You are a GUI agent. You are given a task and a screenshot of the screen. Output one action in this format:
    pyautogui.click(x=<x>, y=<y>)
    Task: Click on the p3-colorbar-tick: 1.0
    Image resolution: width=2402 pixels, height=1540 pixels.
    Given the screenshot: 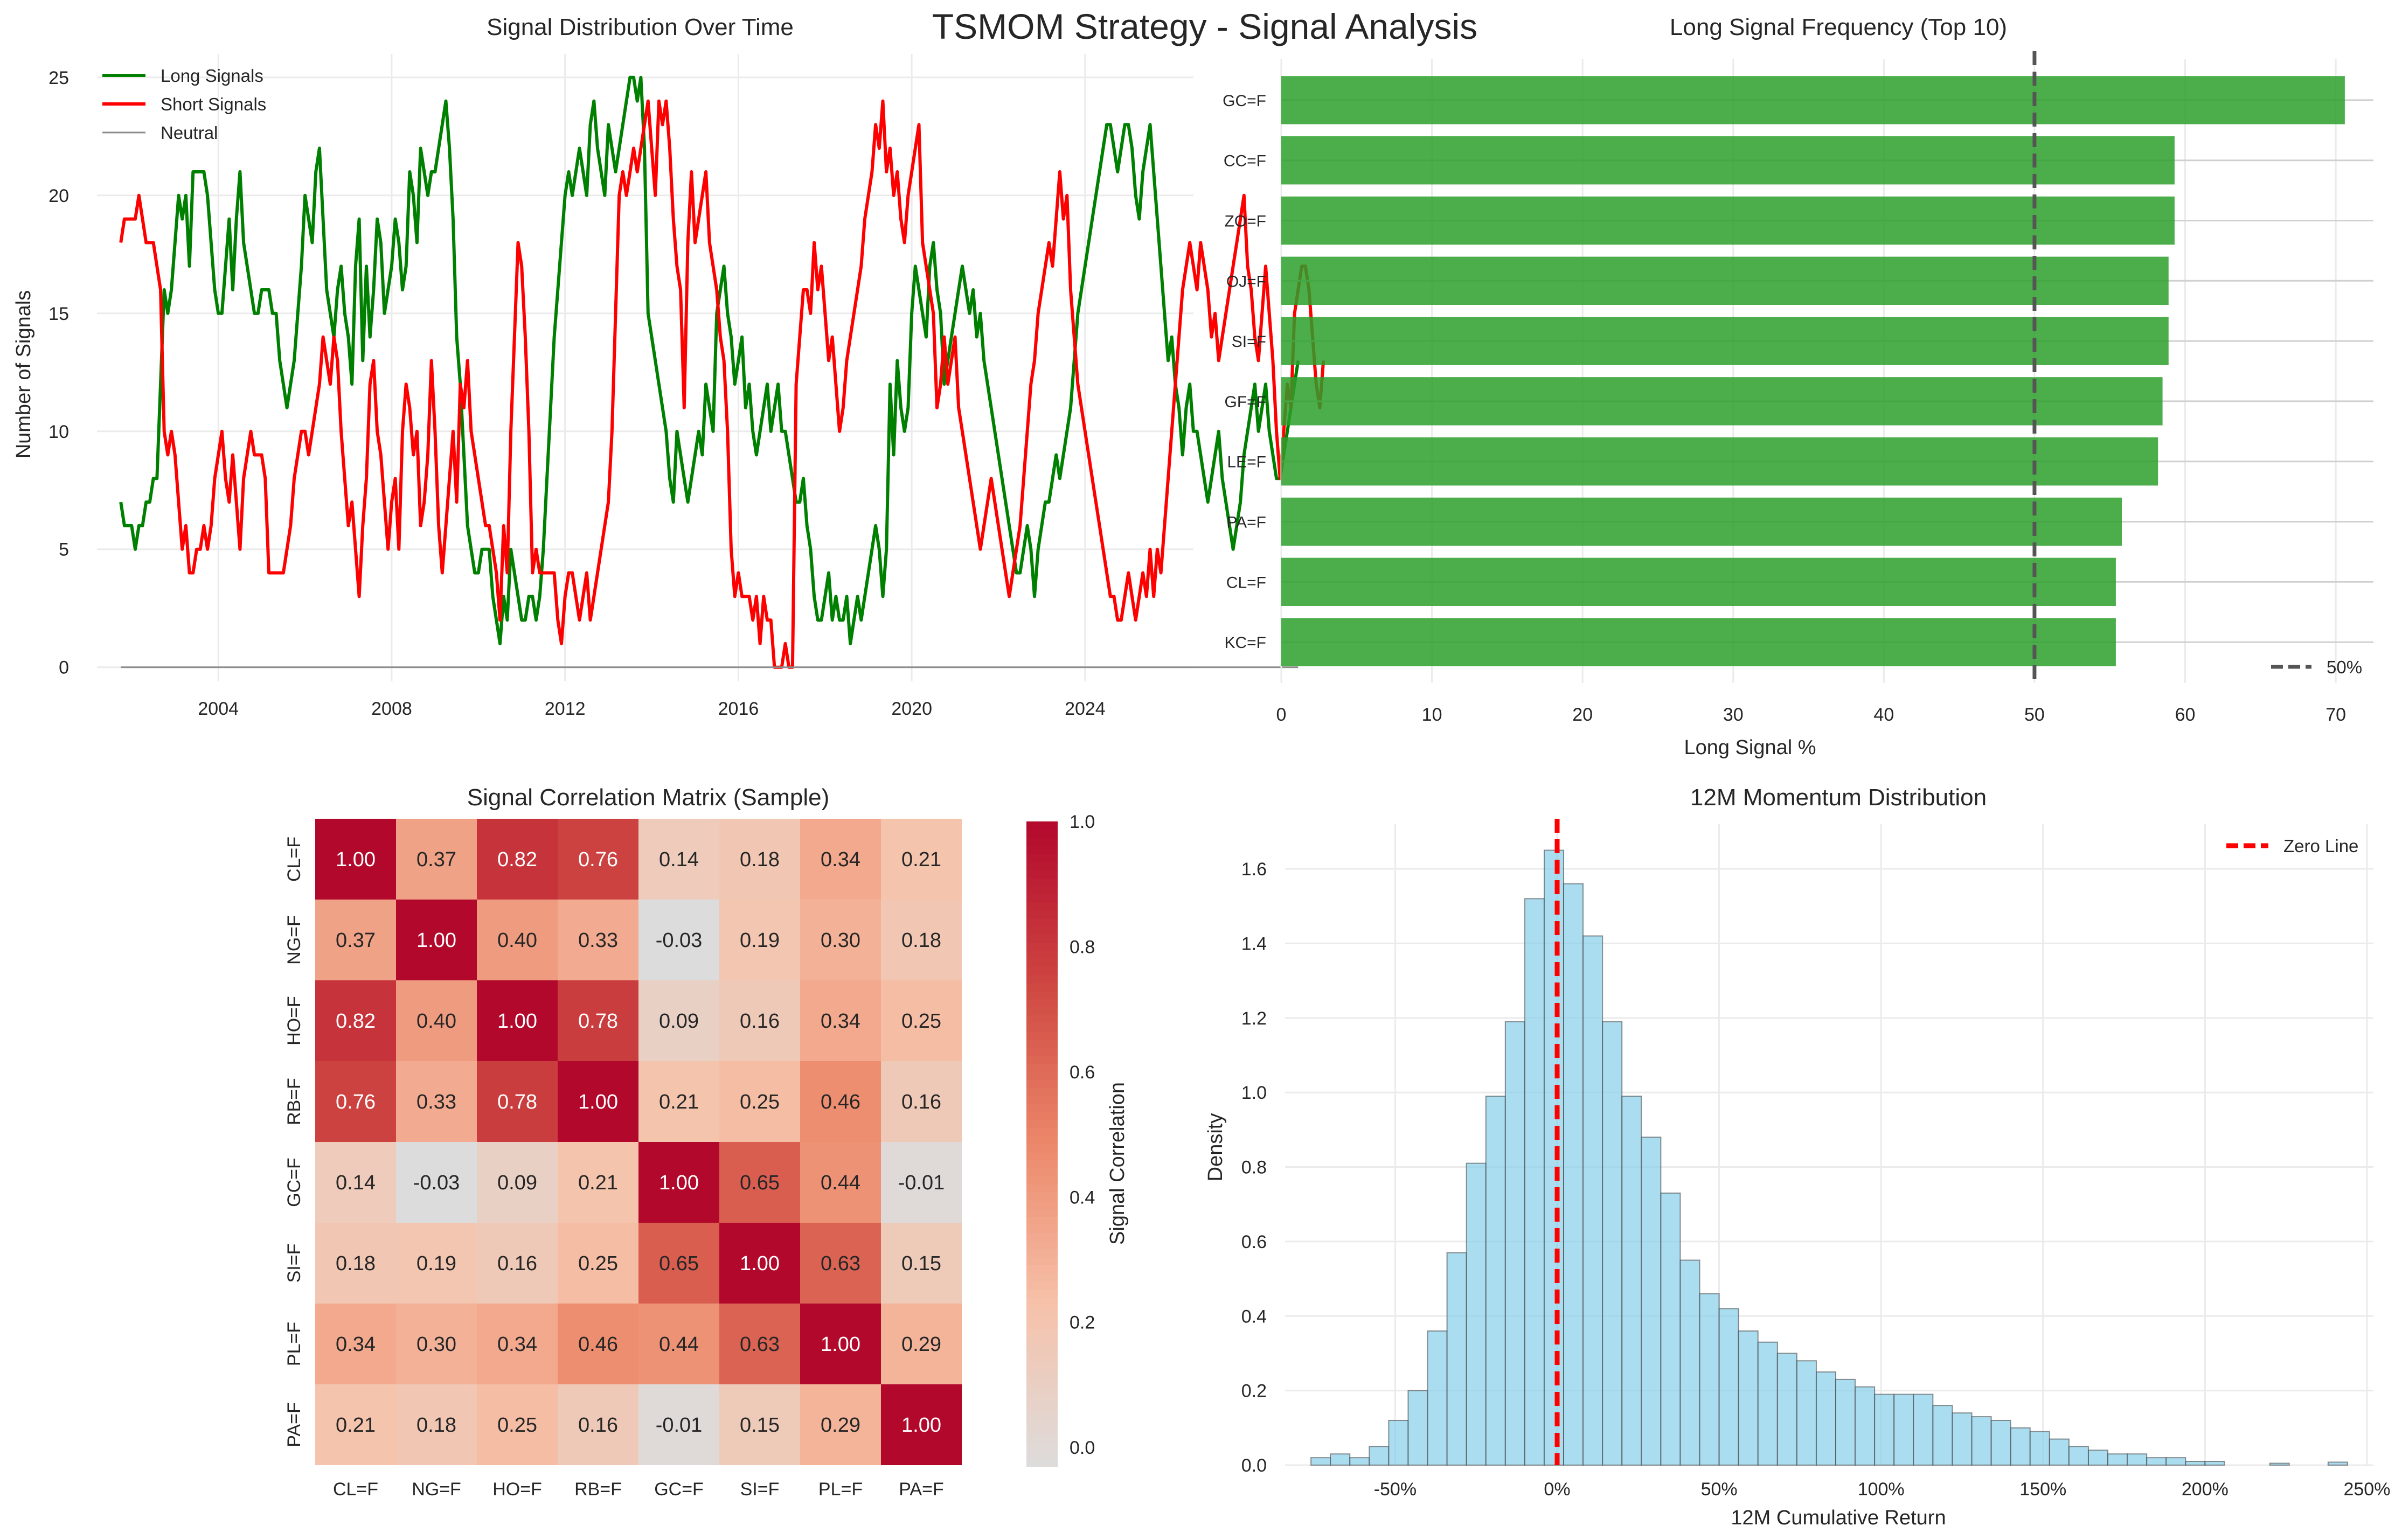 What is the action you would take?
    pyautogui.click(x=1082, y=822)
    